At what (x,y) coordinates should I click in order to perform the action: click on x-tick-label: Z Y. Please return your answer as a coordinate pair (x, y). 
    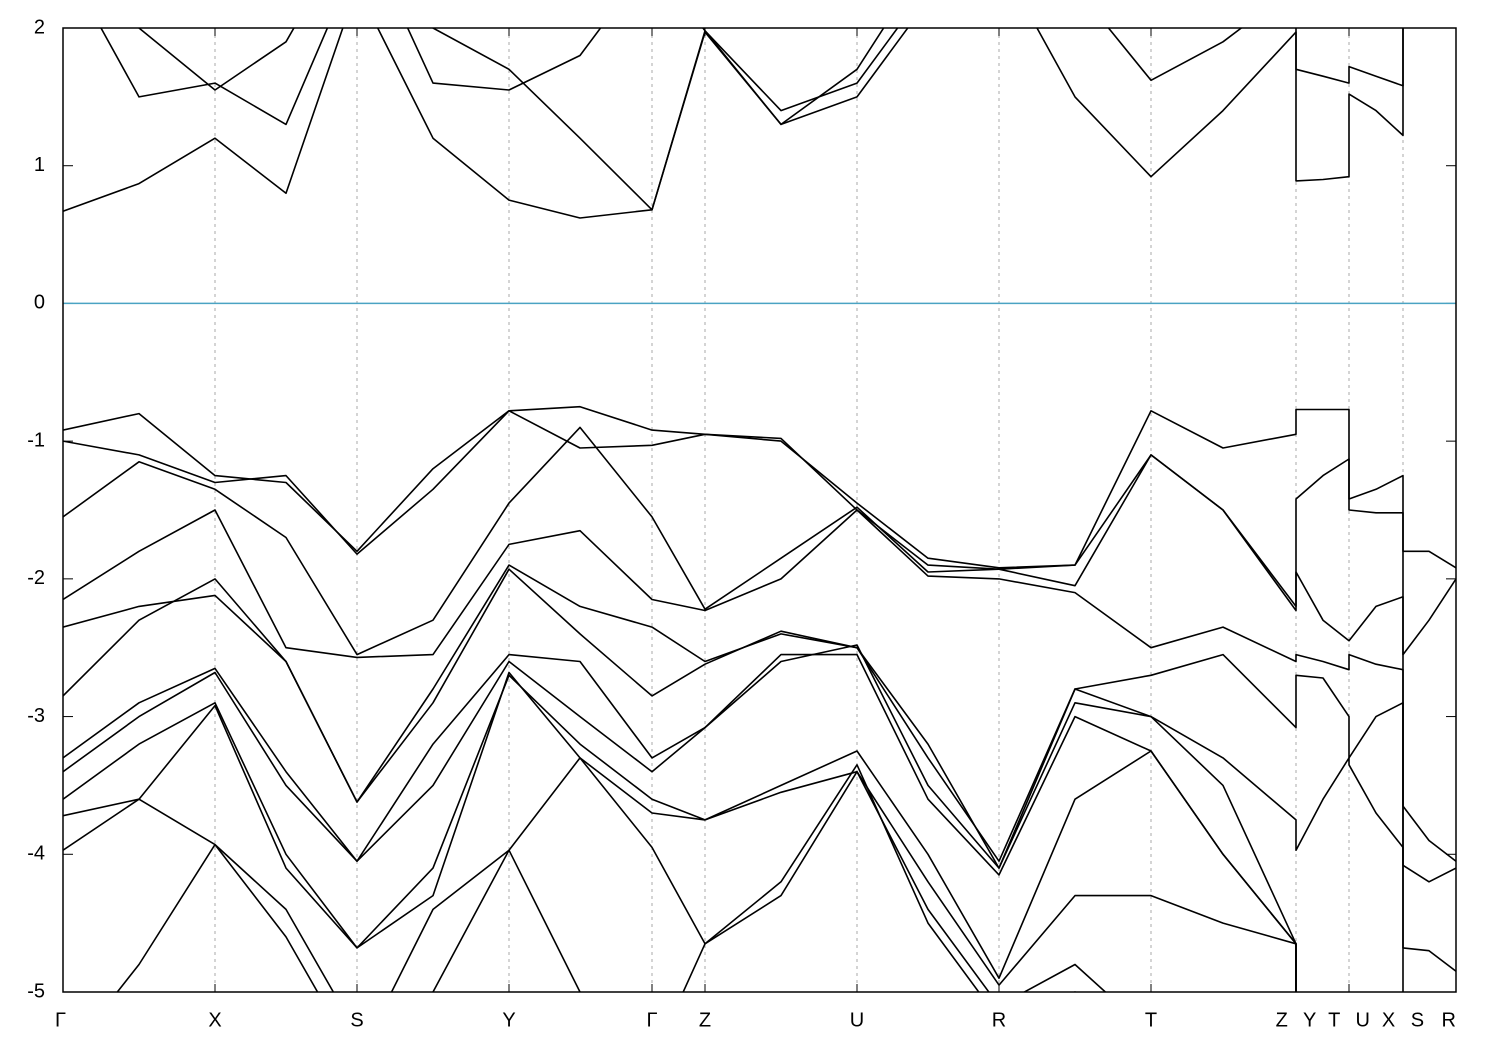
    Looking at the image, I should click on (1296, 1020).